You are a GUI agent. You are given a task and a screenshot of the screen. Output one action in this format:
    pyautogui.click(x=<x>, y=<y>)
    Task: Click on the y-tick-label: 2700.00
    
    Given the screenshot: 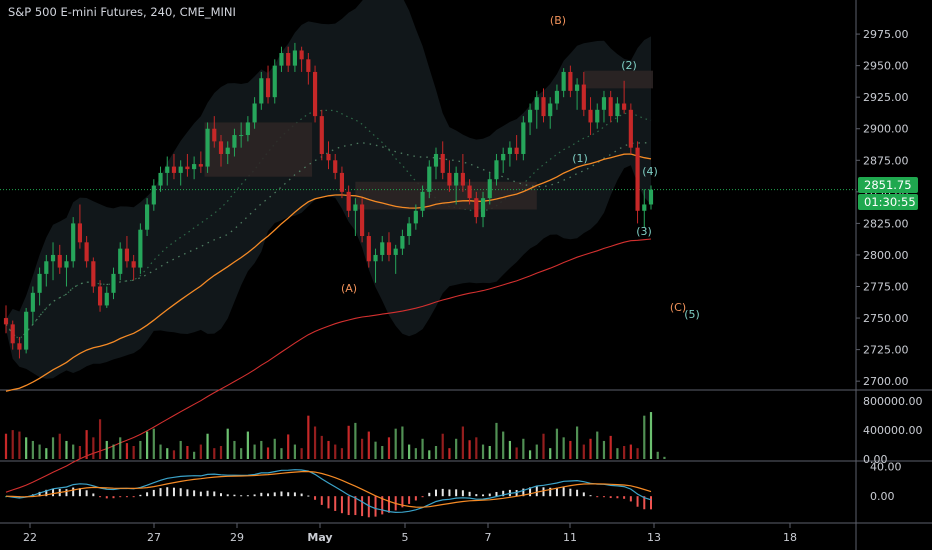 What is the action you would take?
    pyautogui.click(x=886, y=381)
    